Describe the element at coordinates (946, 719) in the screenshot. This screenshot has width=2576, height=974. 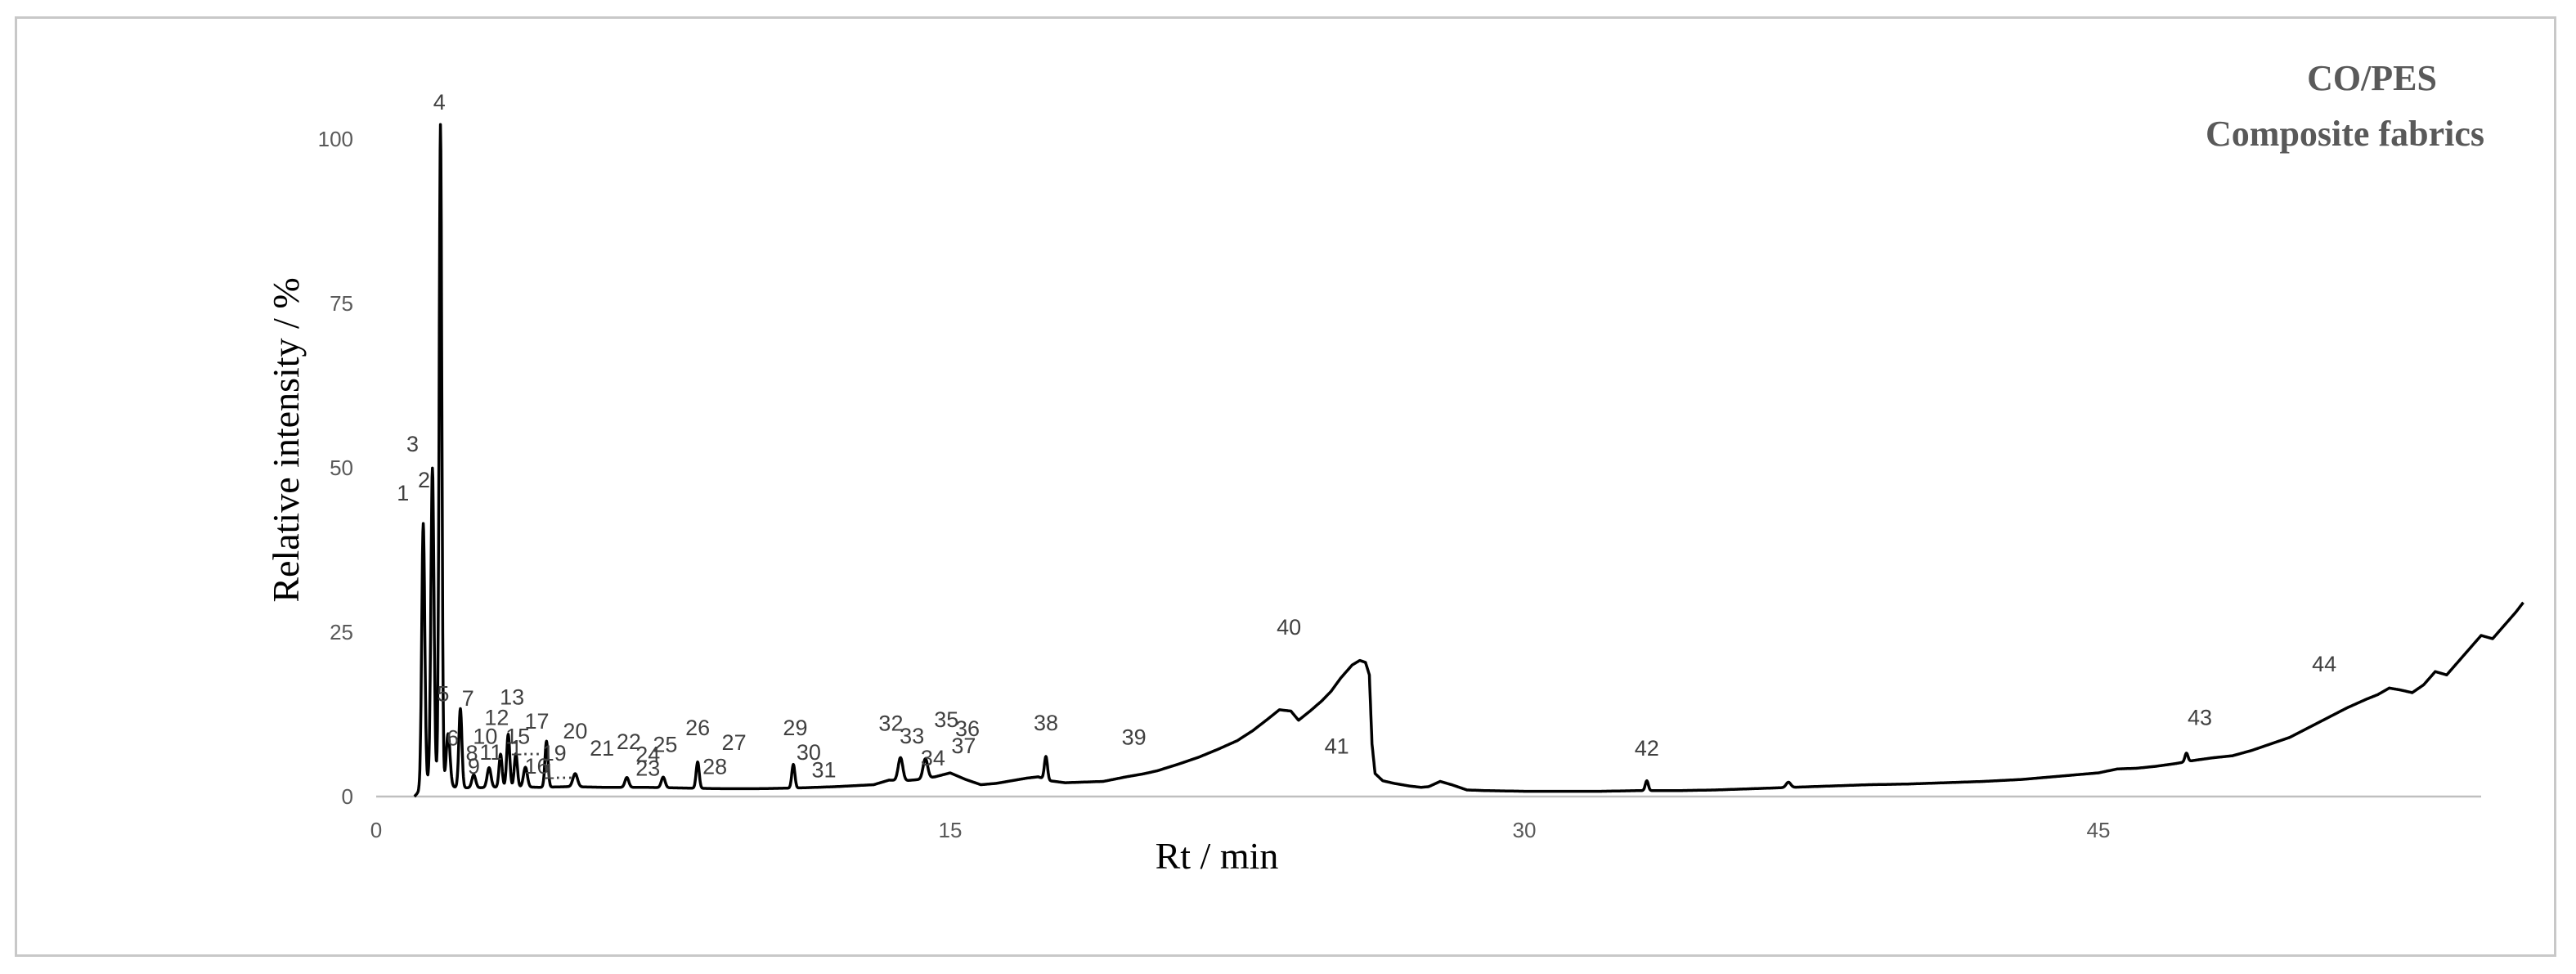
I see `peak-label: 35` at that location.